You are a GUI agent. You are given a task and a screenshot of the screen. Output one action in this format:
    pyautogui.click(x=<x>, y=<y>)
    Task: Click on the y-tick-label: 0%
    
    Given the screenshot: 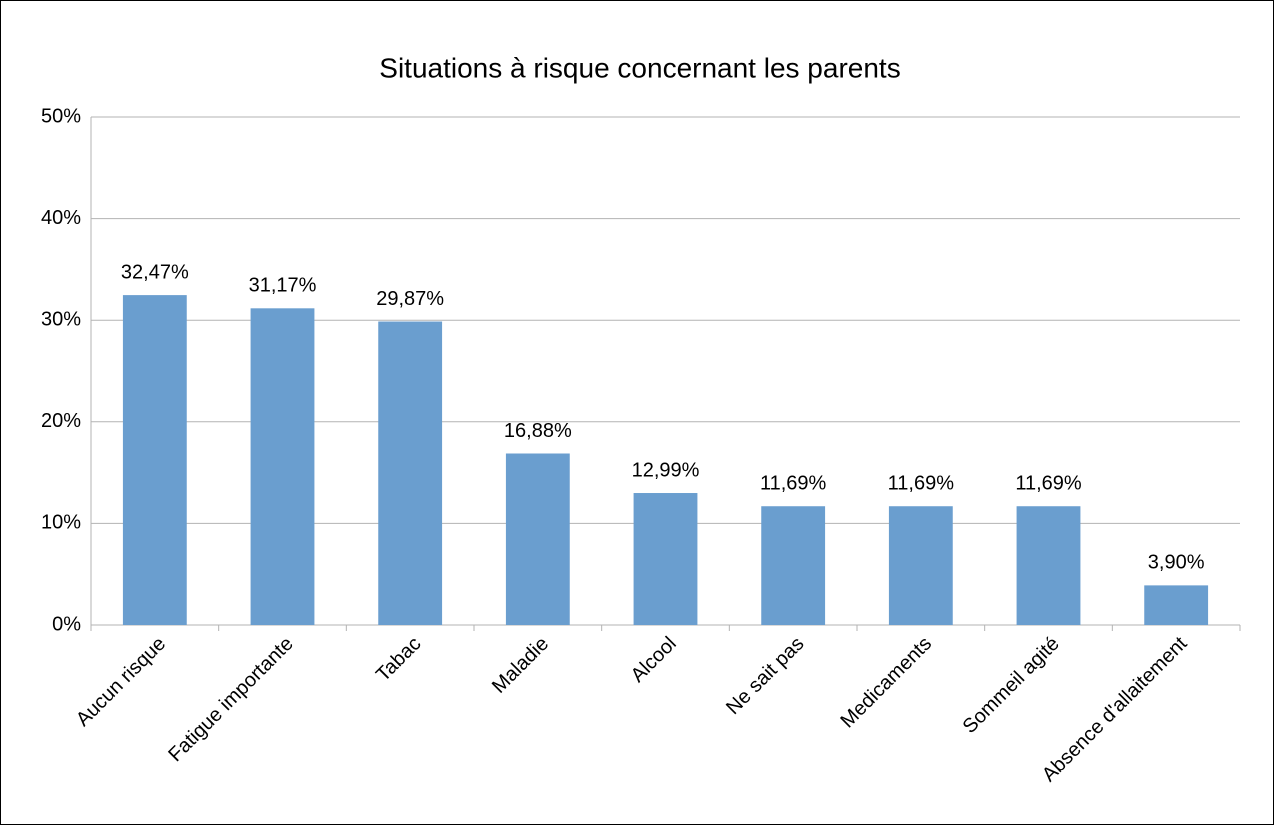 What is the action you would take?
    pyautogui.click(x=66, y=624)
    